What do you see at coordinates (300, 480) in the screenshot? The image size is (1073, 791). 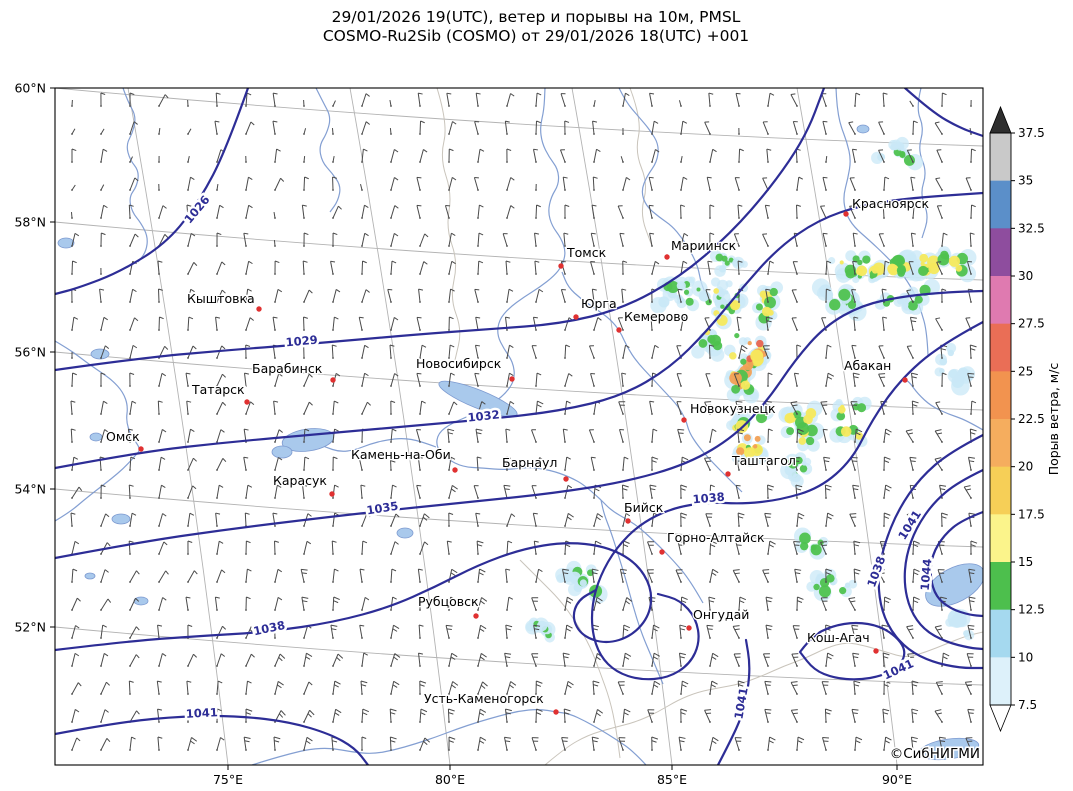 I see `city-label: Карасук` at bounding box center [300, 480].